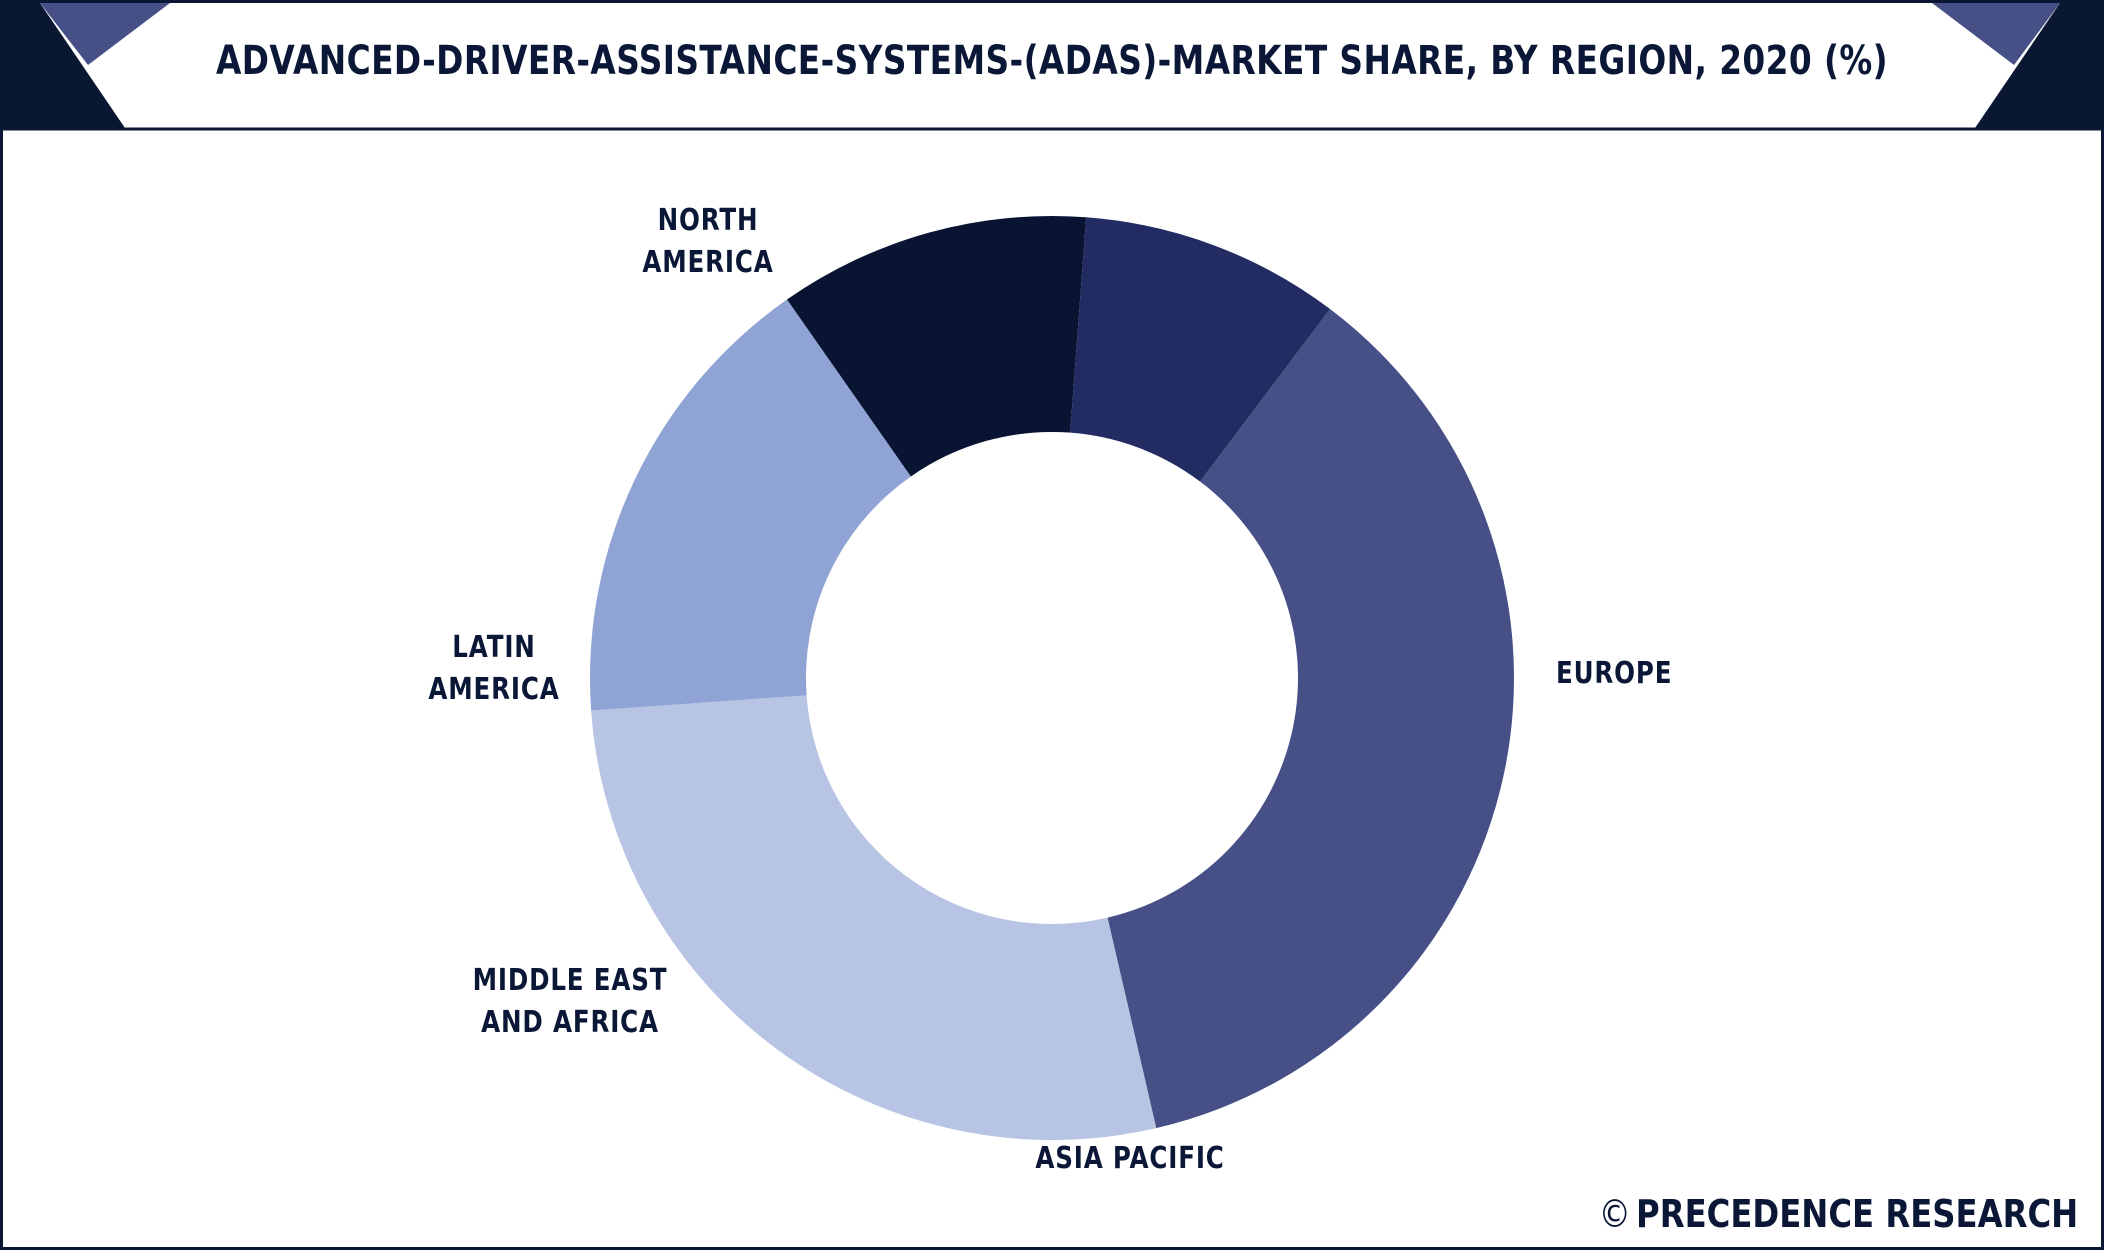 Image resolution: width=2104 pixels, height=1250 pixels. Describe the element at coordinates (1614, 674) in the screenshot. I see `label-europe: EUROPE` at that location.